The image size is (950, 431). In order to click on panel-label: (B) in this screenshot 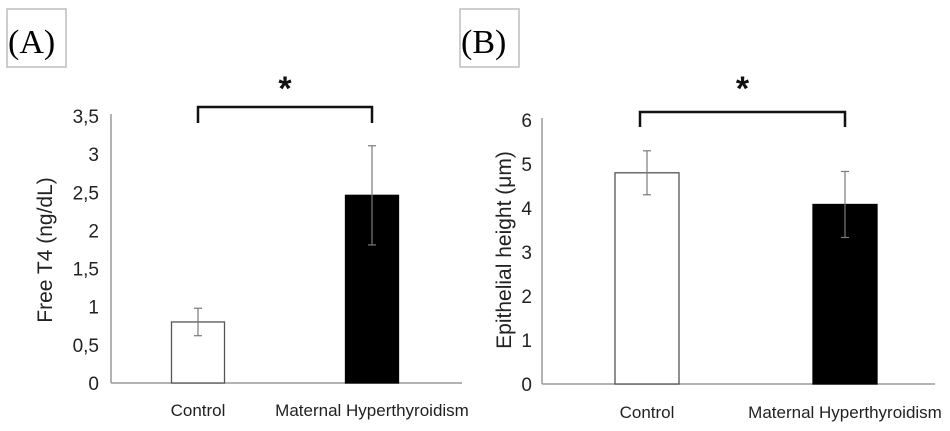, I will do `click(483, 42)`.